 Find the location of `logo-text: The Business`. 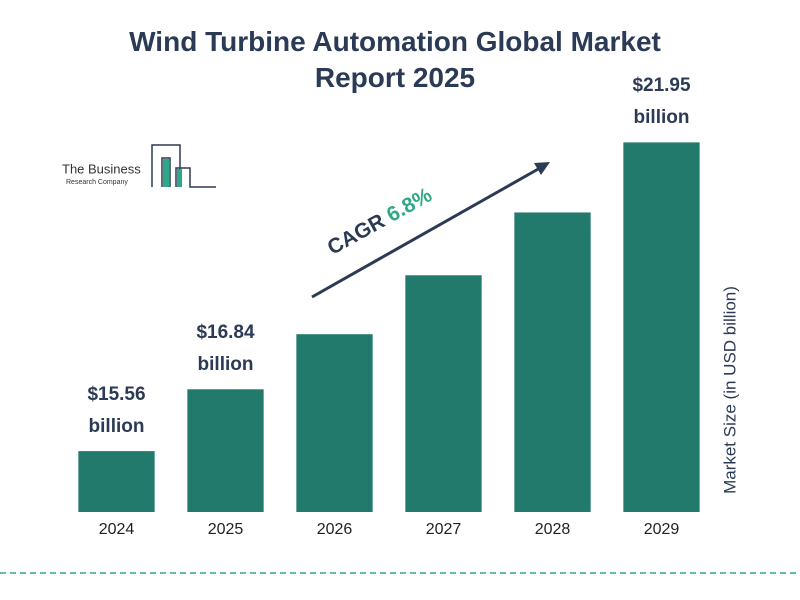

logo-text: The Business is located at coordinates (101, 168).